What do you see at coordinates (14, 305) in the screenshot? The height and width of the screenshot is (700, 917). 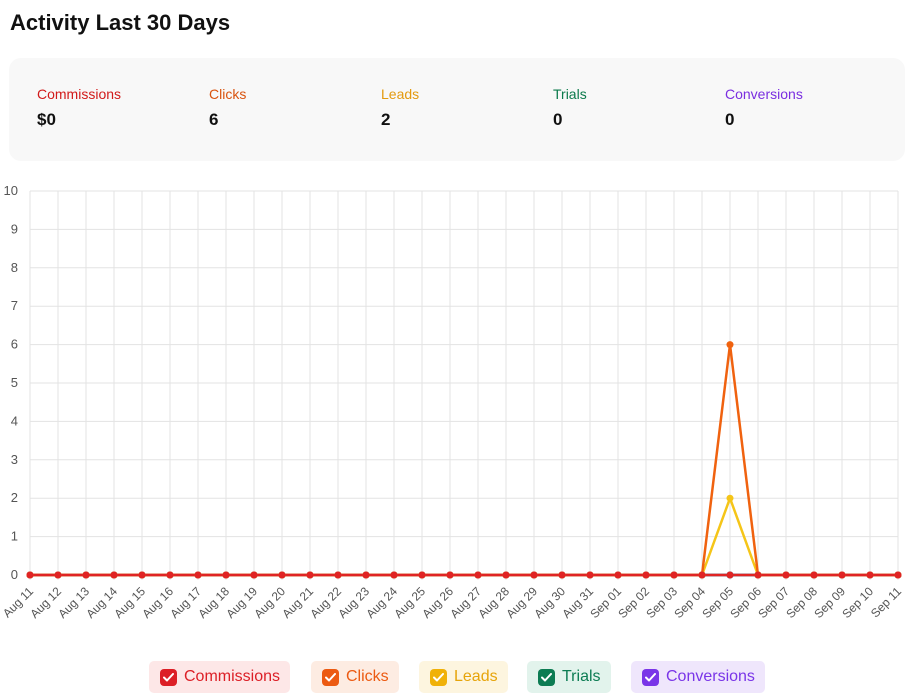 I see `y-tick-label: 7` at bounding box center [14, 305].